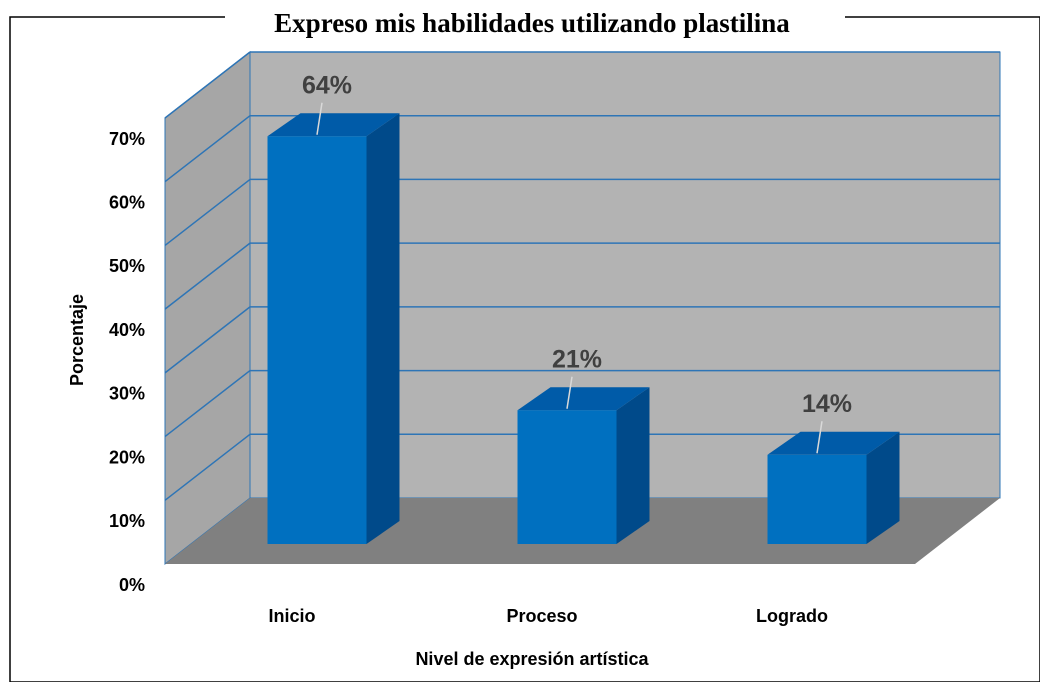  I want to click on y-tick-label: 30%, so click(127, 394).